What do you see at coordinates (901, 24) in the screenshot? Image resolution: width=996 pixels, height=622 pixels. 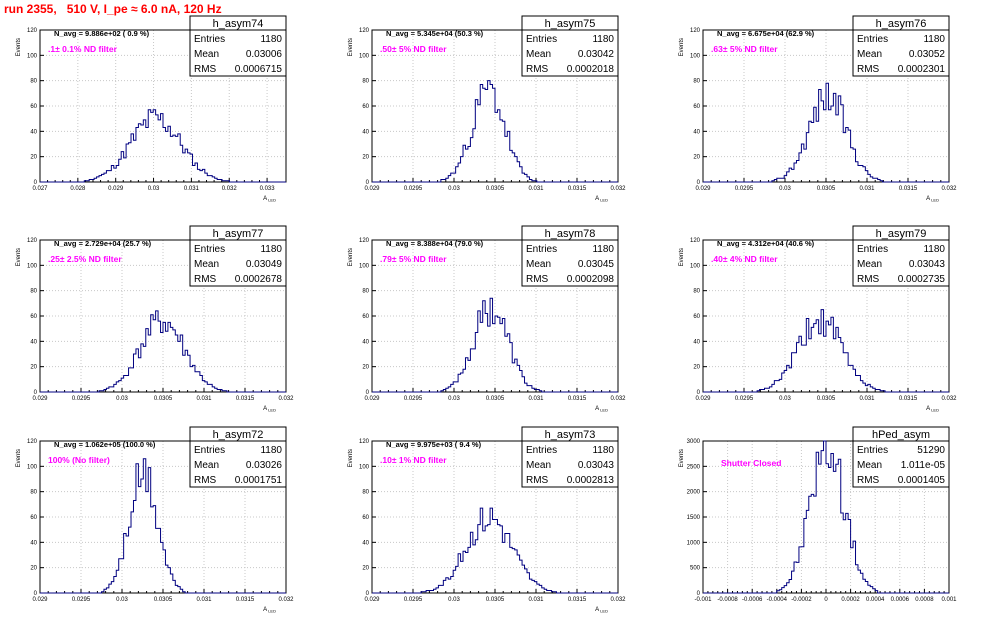 I see `histogram-title: h_asym76` at bounding box center [901, 24].